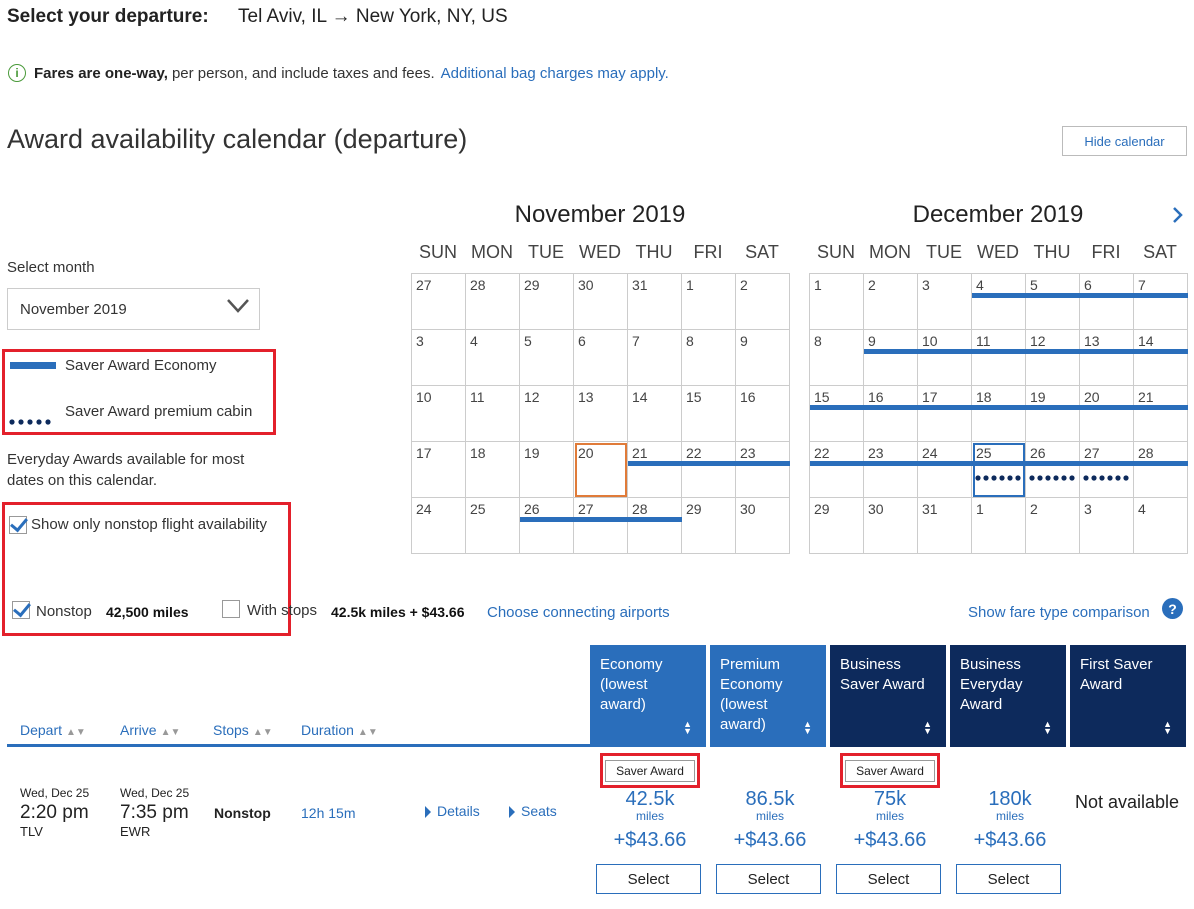  I want to click on help-icon: ?, so click(1172, 608).